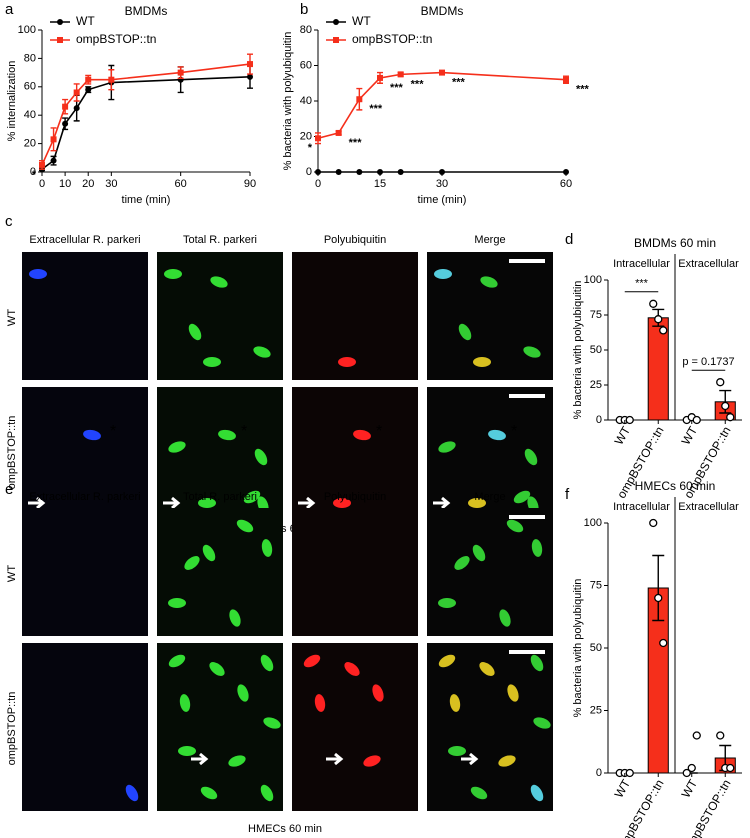 The image size is (750, 838). What do you see at coordinates (84, 240) in the screenshot?
I see `column-header: Extracellular R. parkeri` at bounding box center [84, 240].